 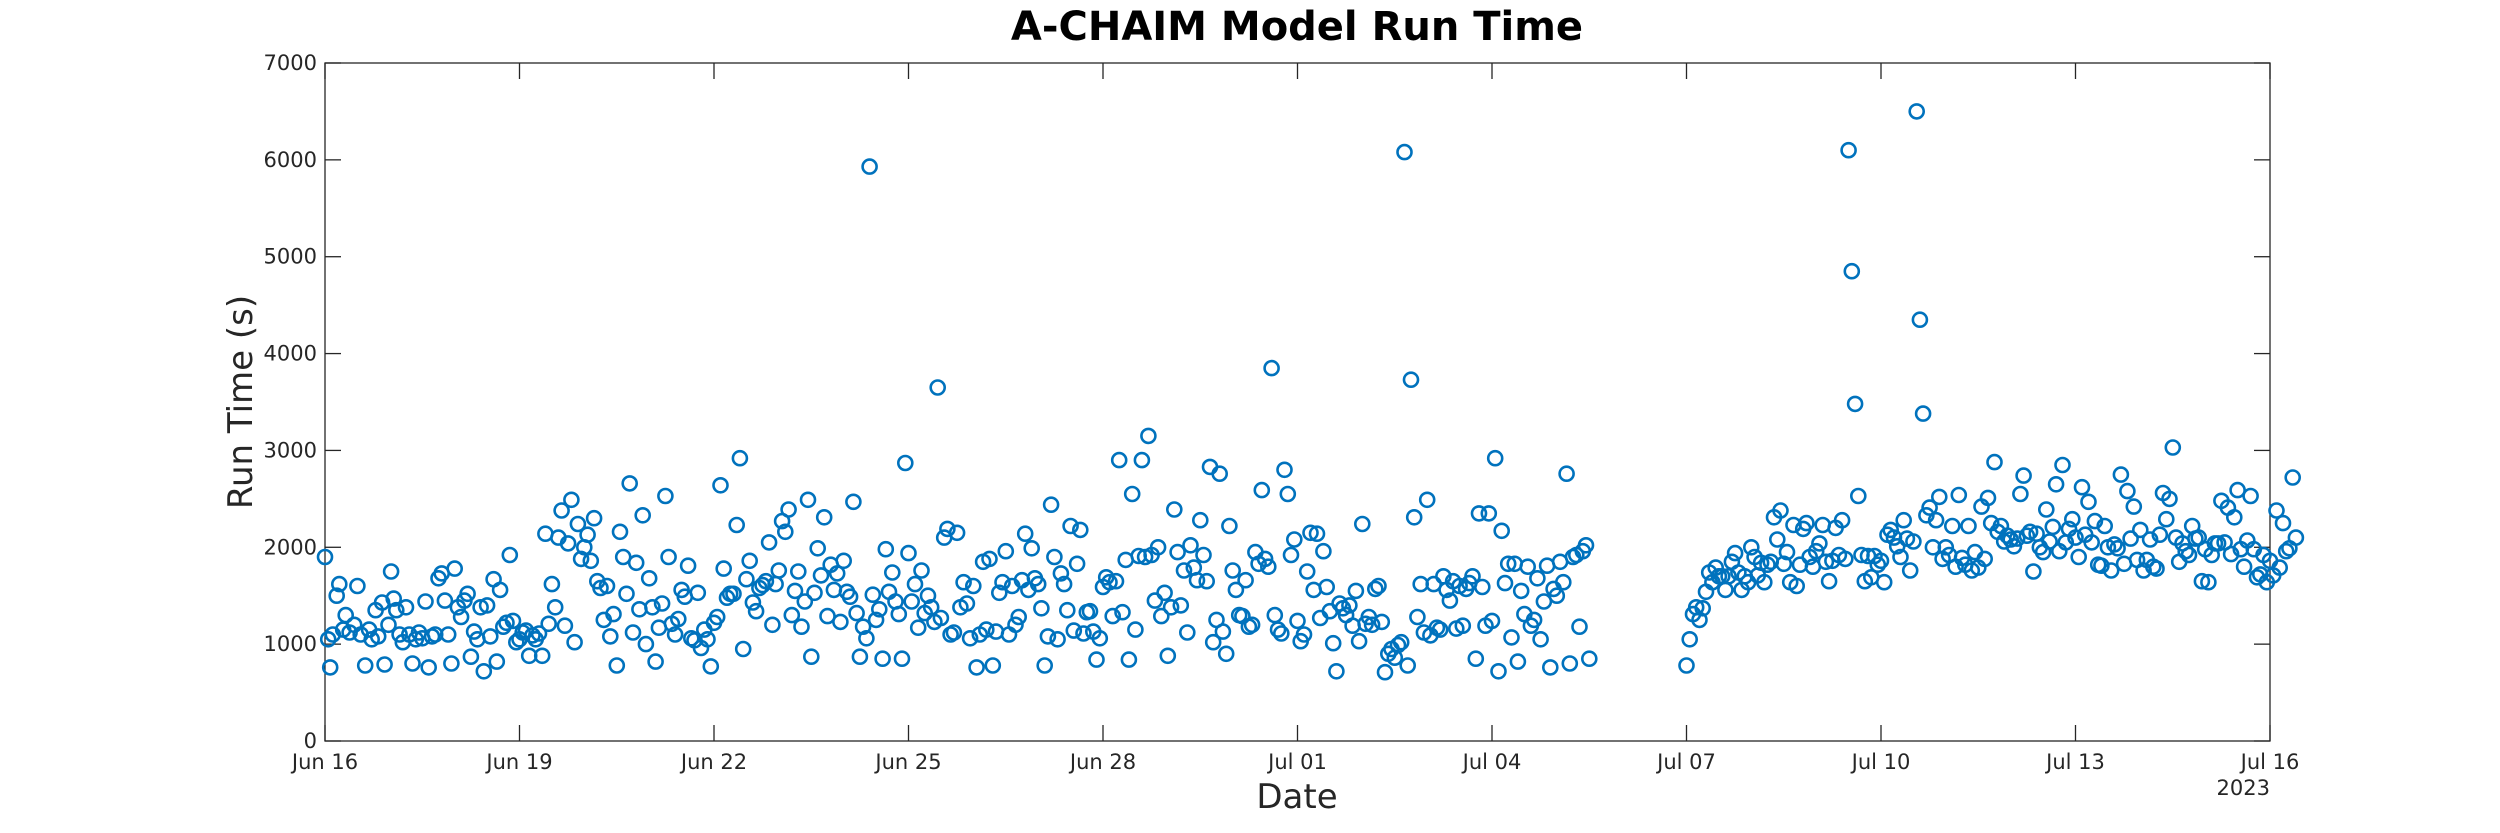 What do you see at coordinates (310, 741) in the screenshot?
I see `y-tick-label: 0` at bounding box center [310, 741].